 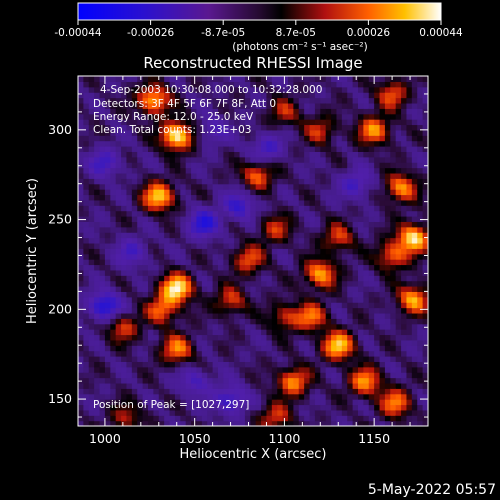 What do you see at coordinates (296, 33) in the screenshot?
I see `colorbar-tick-label: 8.7e-05` at bounding box center [296, 33].